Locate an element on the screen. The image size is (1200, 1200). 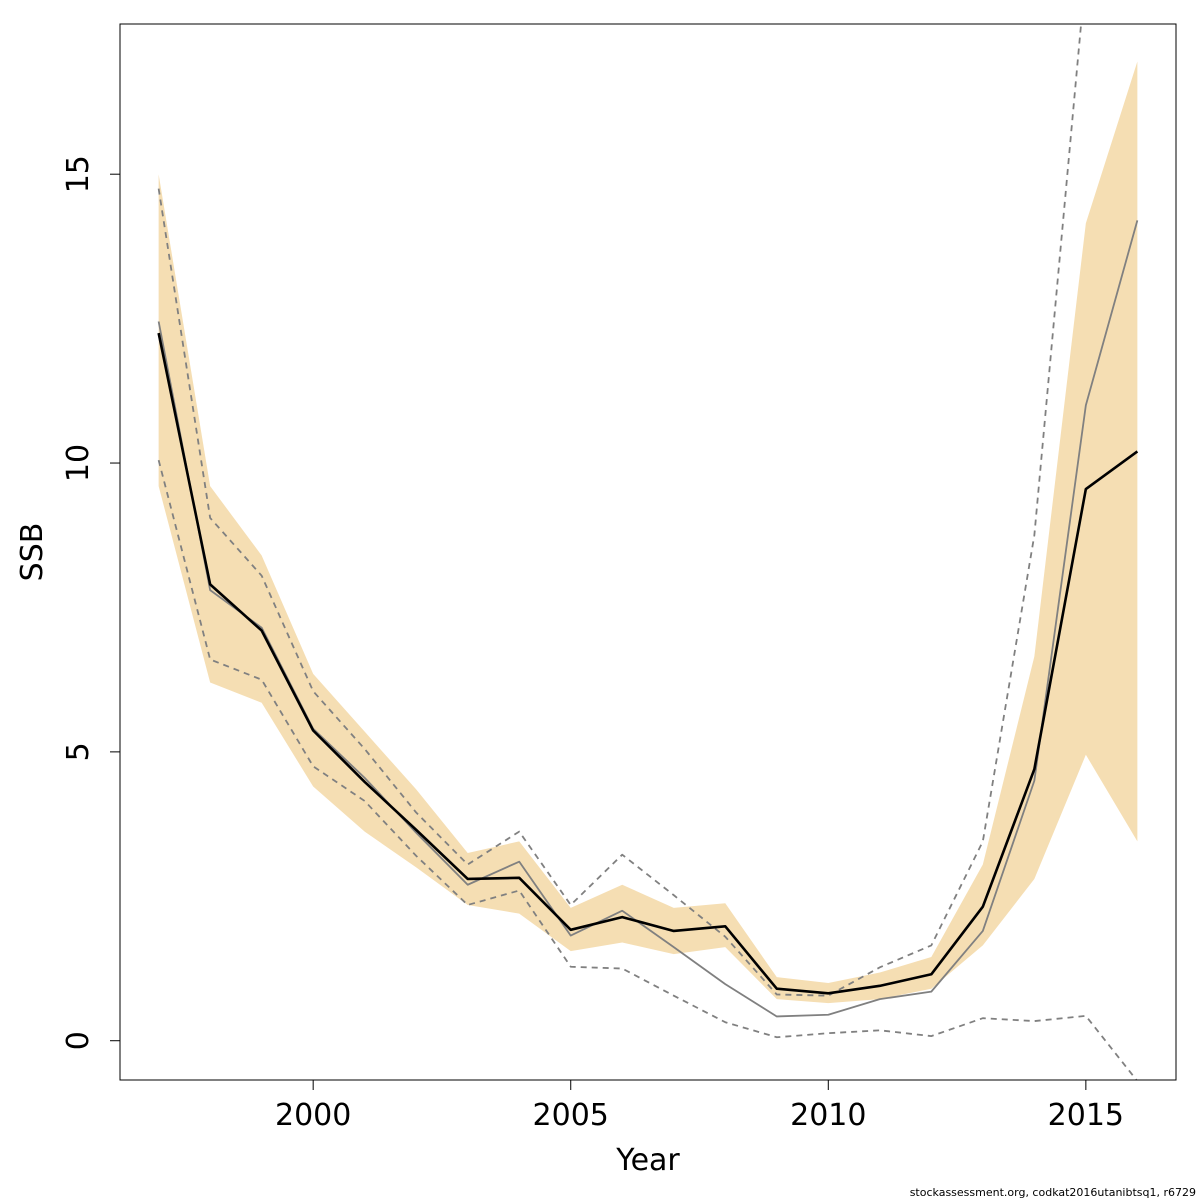
y-axis-title: SSB is located at coordinates (32, 552).